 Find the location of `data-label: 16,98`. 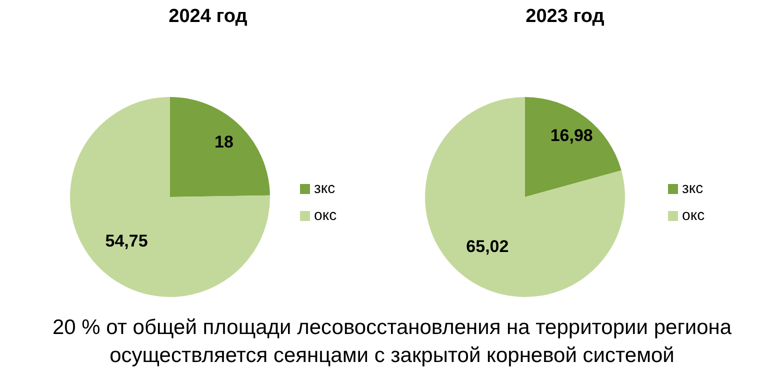

data-label: 16,98 is located at coordinates (571, 136).